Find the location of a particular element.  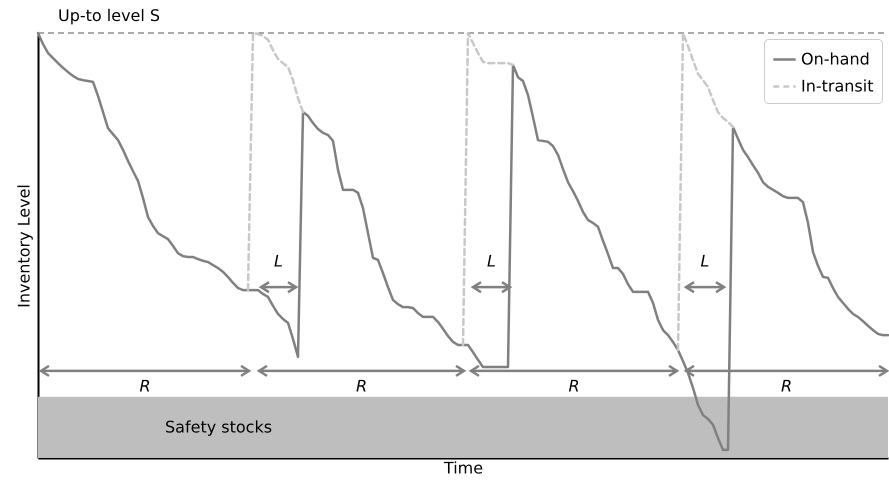

ref-line-label: Up-to level S is located at coordinates (109, 15).